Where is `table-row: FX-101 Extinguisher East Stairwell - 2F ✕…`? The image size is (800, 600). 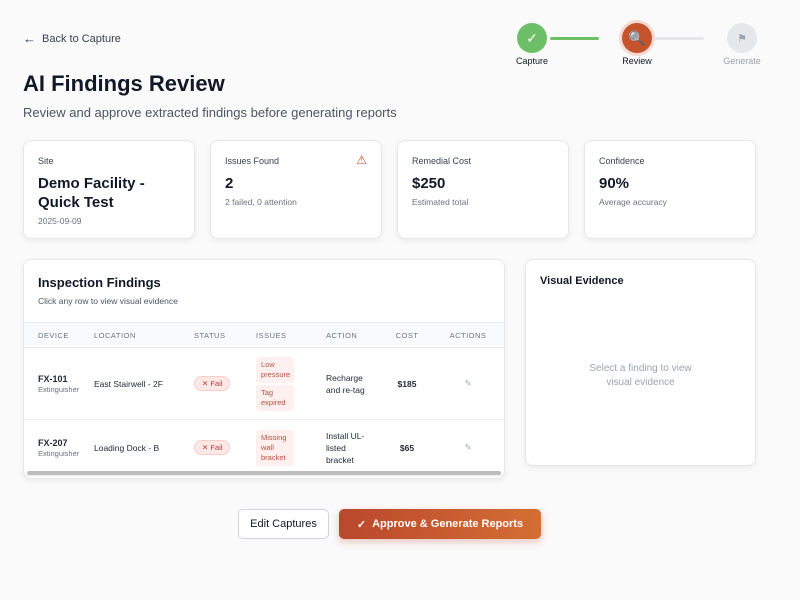
table-row: FX-101 Extinguisher East Stairwell - 2F ✕… is located at coordinates (264, 383).